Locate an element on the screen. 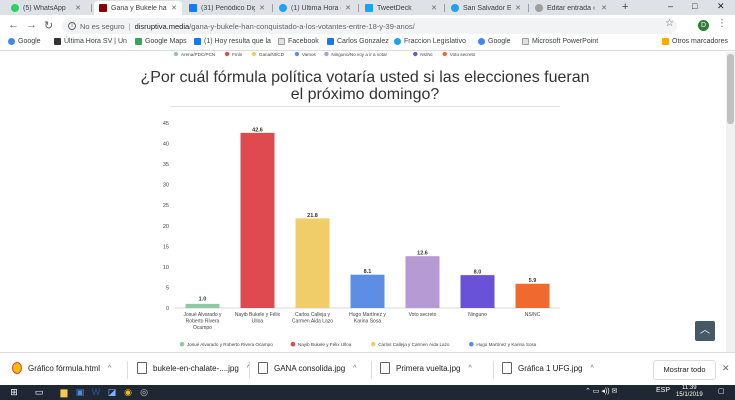 The width and height of the screenshot is (735, 400). other-bookmarks: Otros marcadores is located at coordinates (695, 41).